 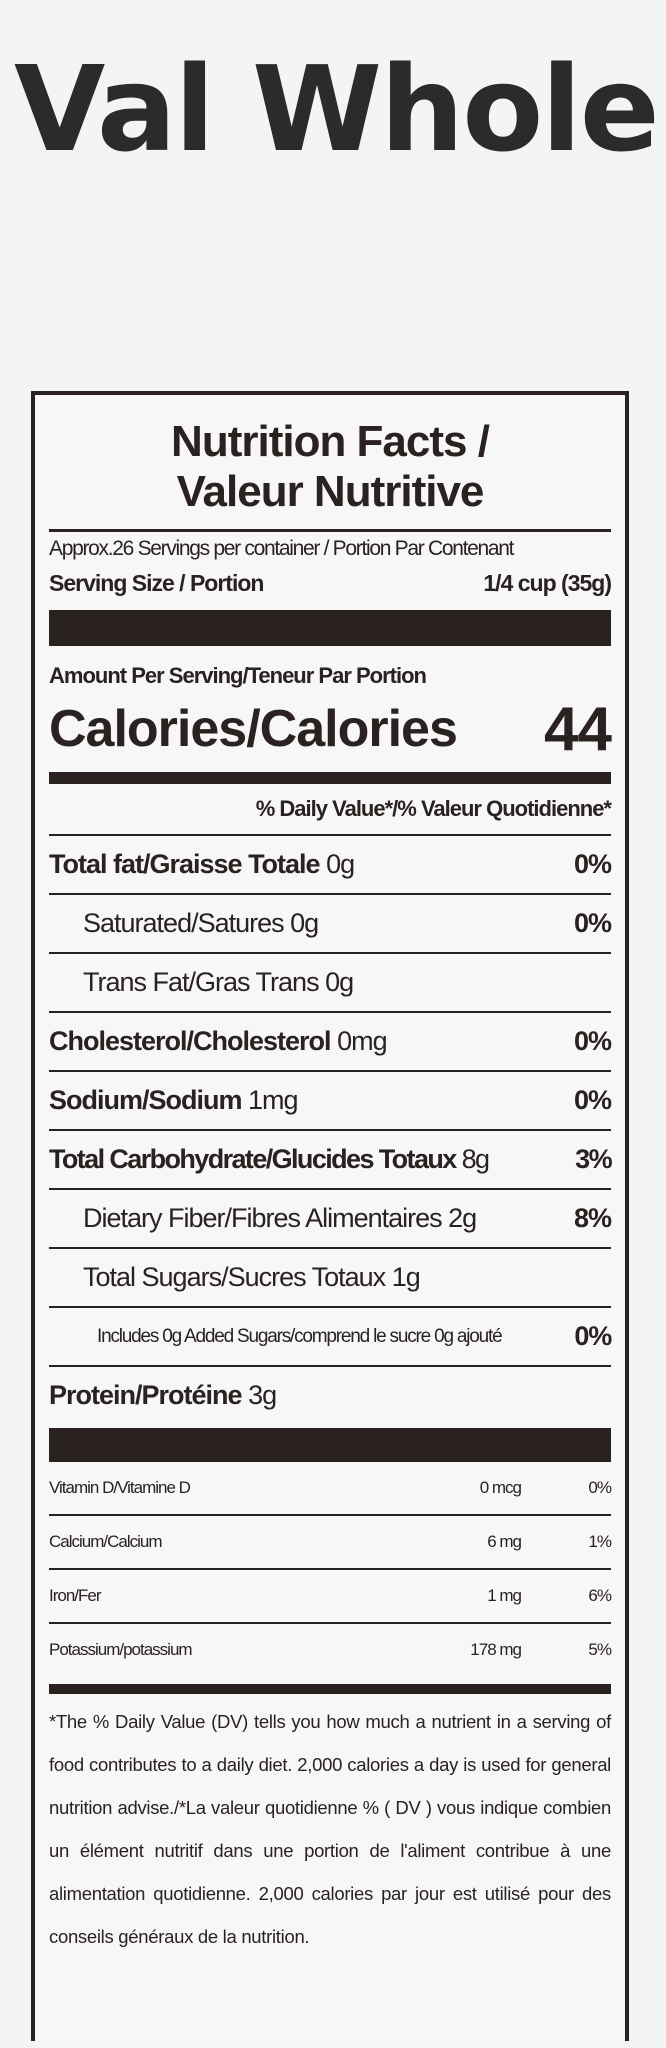 What do you see at coordinates (75, 1595) in the screenshot?
I see `vitamin-name: Iron/Fer` at bounding box center [75, 1595].